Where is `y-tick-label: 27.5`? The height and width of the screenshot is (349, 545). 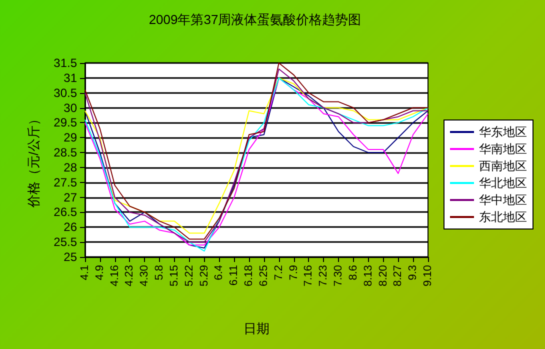
y-tick-label: 27.5 is located at coordinates (66, 182).